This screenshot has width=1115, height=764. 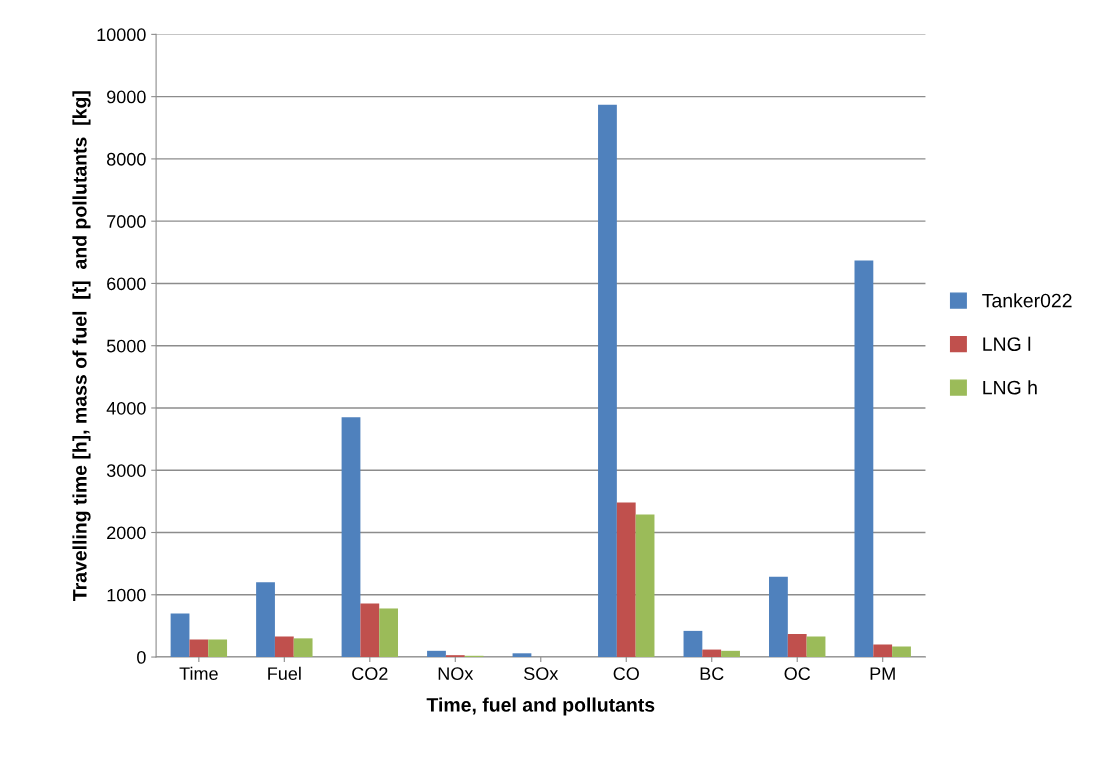 I want to click on x-tick-label: PM, so click(x=882, y=673).